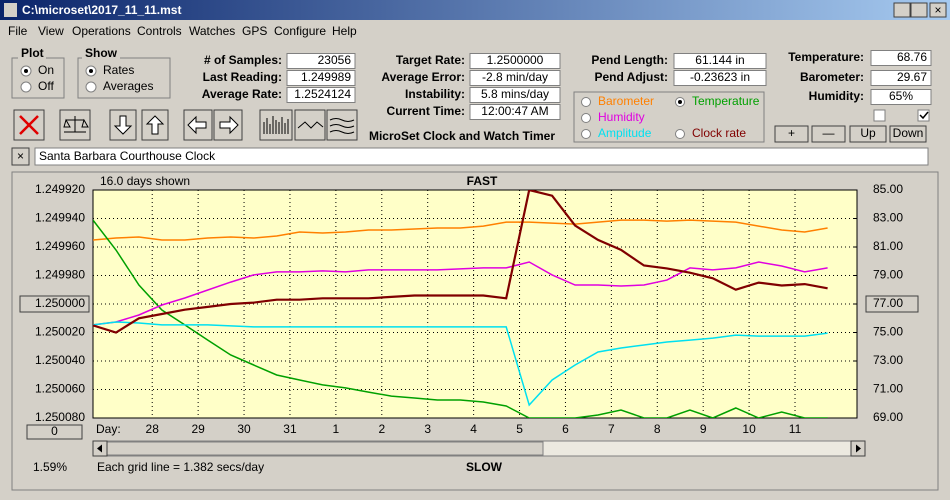  Describe the element at coordinates (60, 218) in the screenshot. I see `y-tick-label: 1.249940` at that location.